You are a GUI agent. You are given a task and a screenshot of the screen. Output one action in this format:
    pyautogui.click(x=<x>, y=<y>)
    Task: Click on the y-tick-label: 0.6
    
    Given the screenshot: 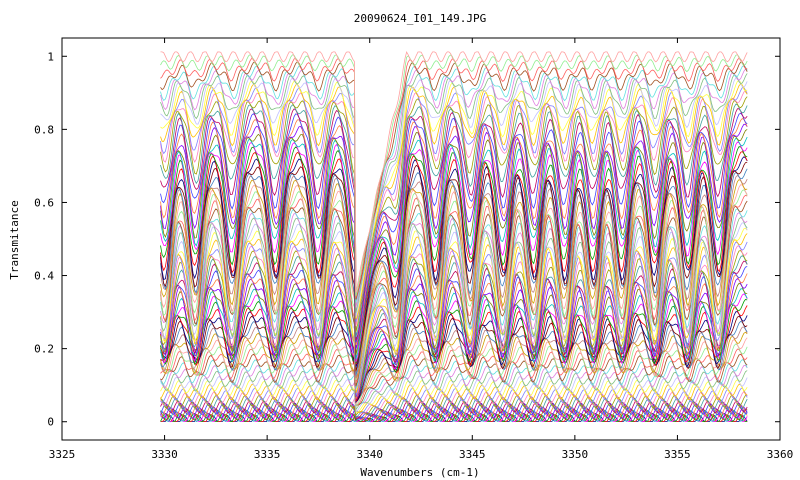 What is the action you would take?
    pyautogui.click(x=44, y=202)
    